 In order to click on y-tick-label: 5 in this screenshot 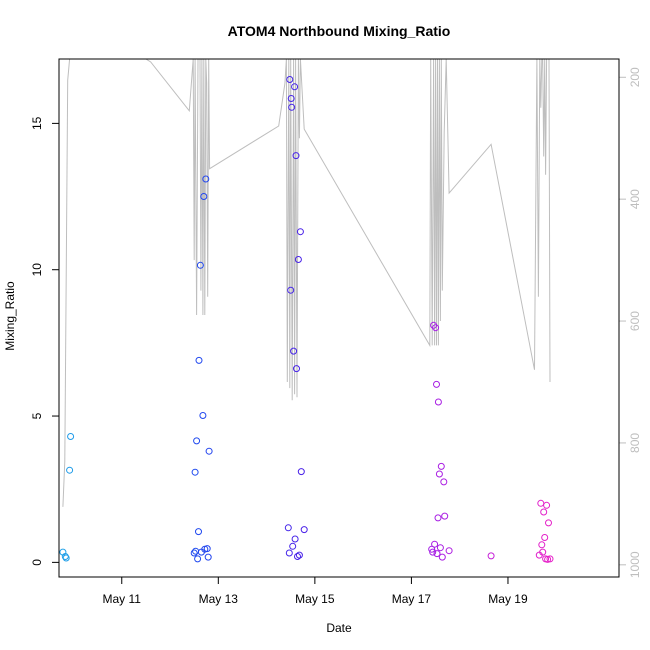, I will do `click(37, 415)`.